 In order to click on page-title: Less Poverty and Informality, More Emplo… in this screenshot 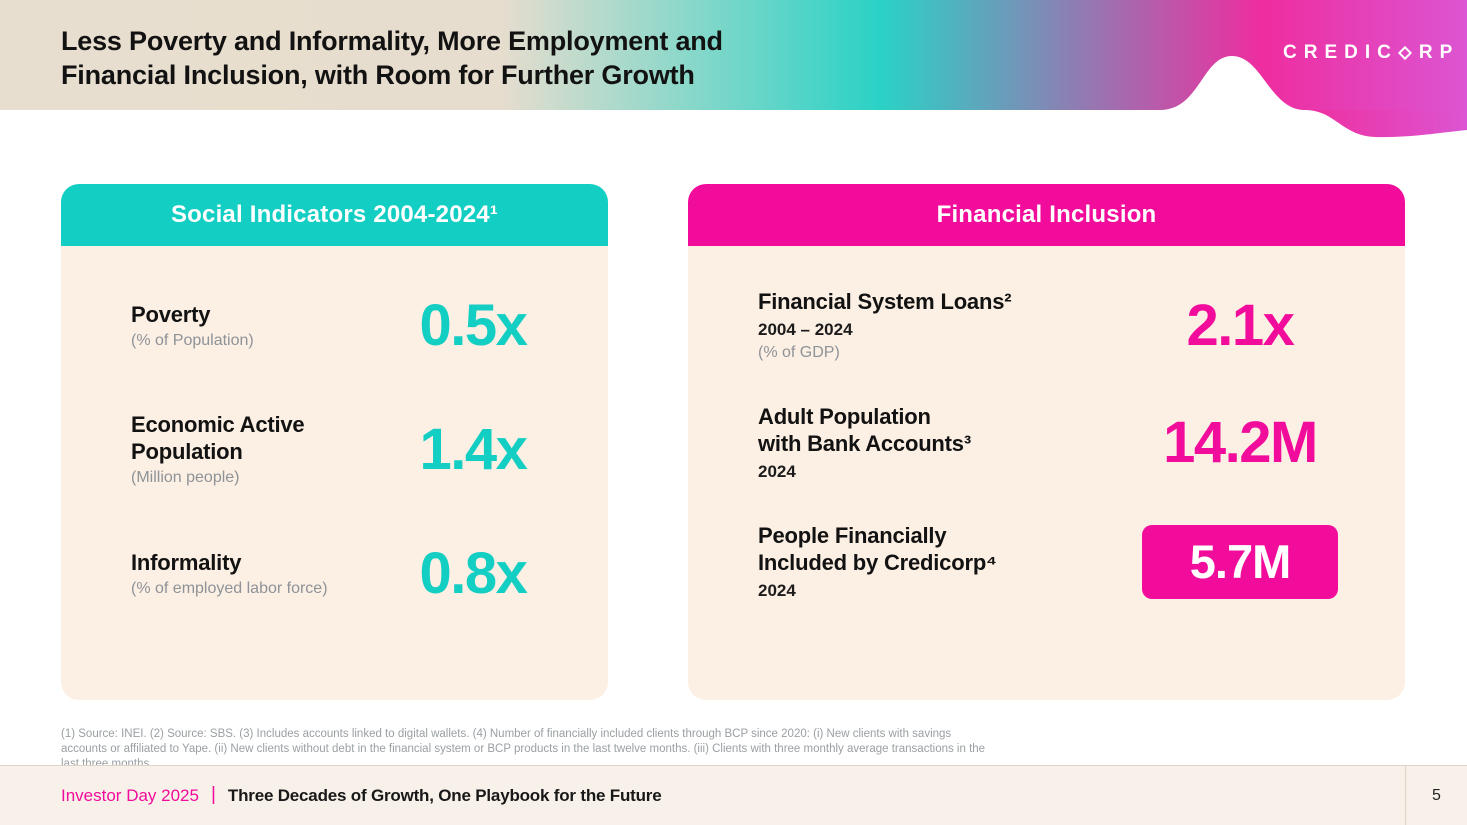, I will do `click(392, 58)`.